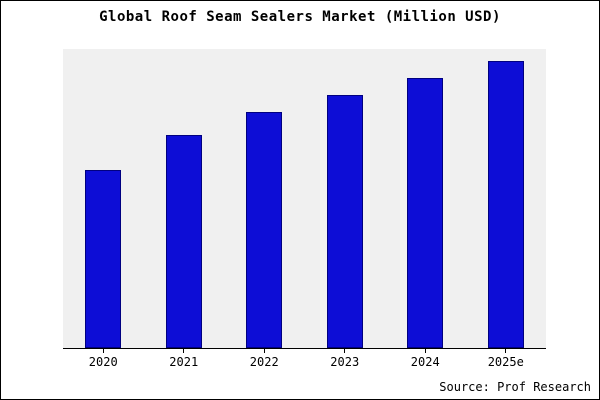 This screenshot has height=400, width=600. I want to click on bar-column-2024, so click(425, 198).